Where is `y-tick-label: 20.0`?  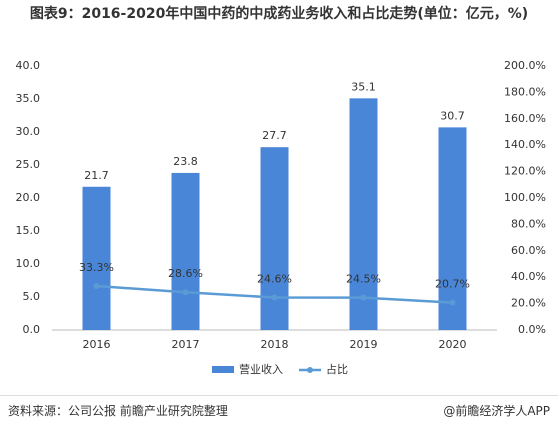
y-tick-label: 20.0 is located at coordinates (28, 197).